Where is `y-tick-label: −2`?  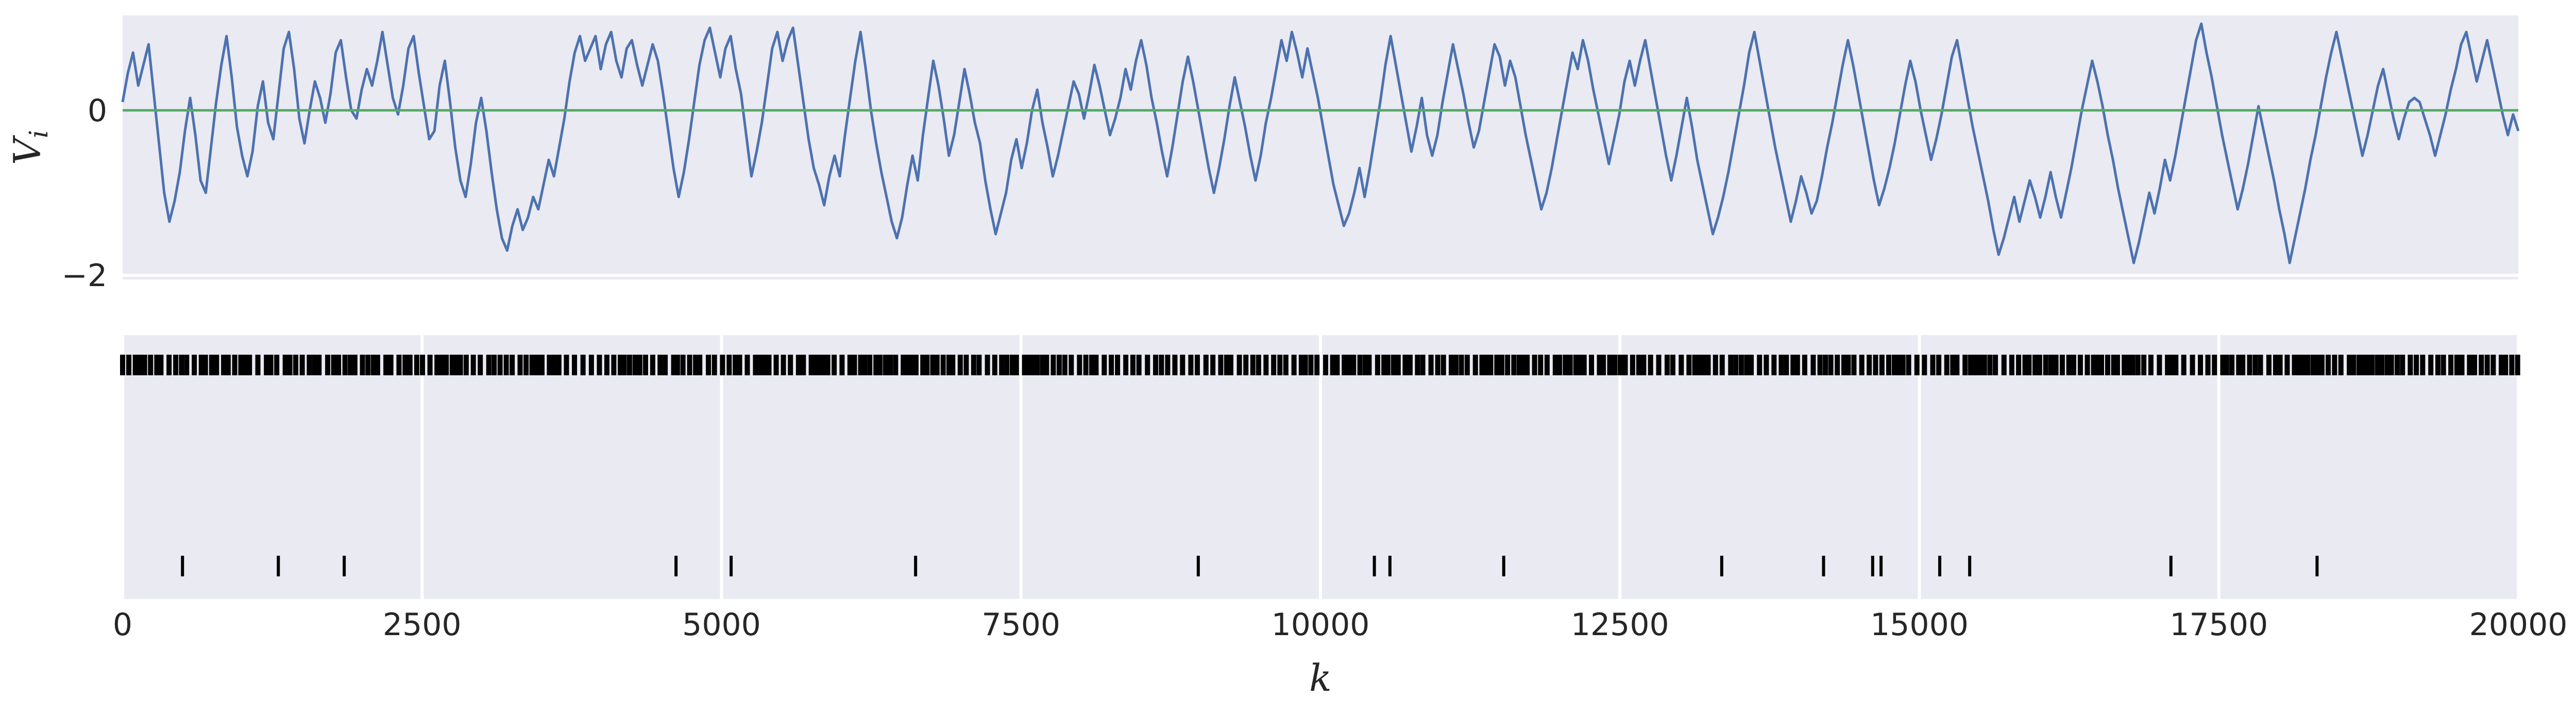 y-tick-label: −2 is located at coordinates (84, 276).